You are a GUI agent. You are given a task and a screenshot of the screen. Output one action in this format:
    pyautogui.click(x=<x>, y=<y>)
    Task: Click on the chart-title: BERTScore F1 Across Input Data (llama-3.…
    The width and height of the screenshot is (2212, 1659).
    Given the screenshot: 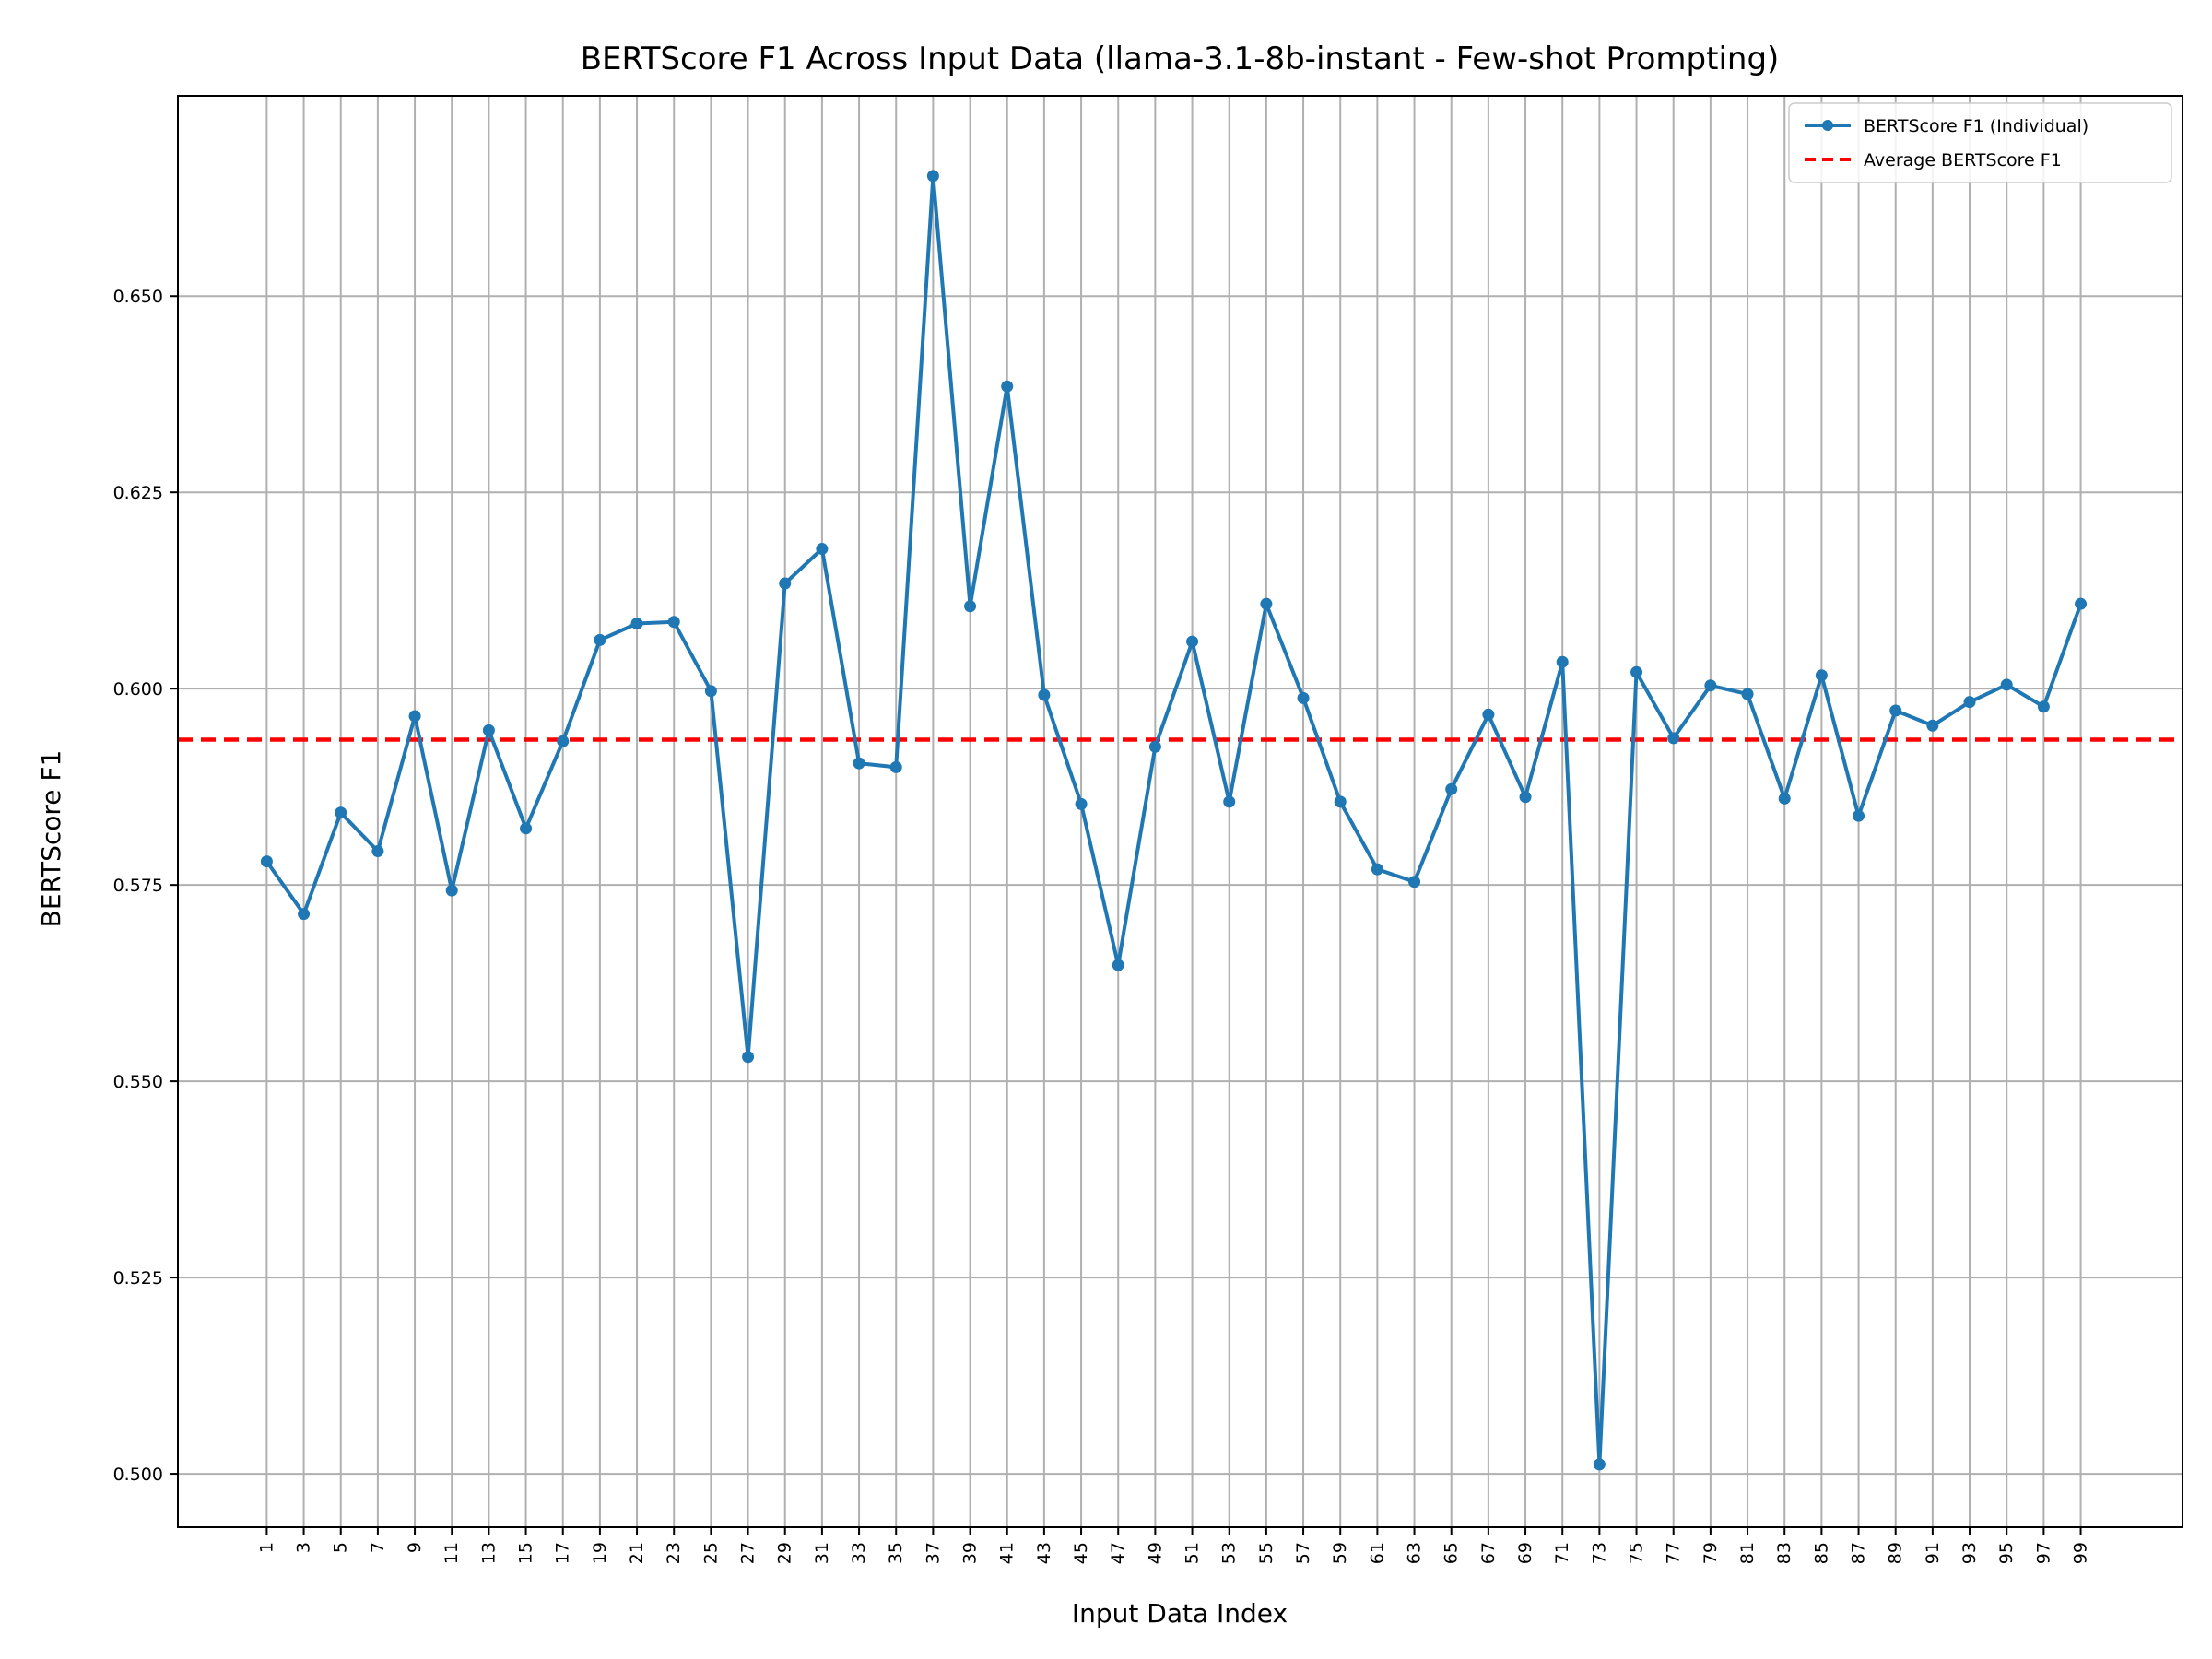 What is the action you would take?
    pyautogui.click(x=1180, y=59)
    